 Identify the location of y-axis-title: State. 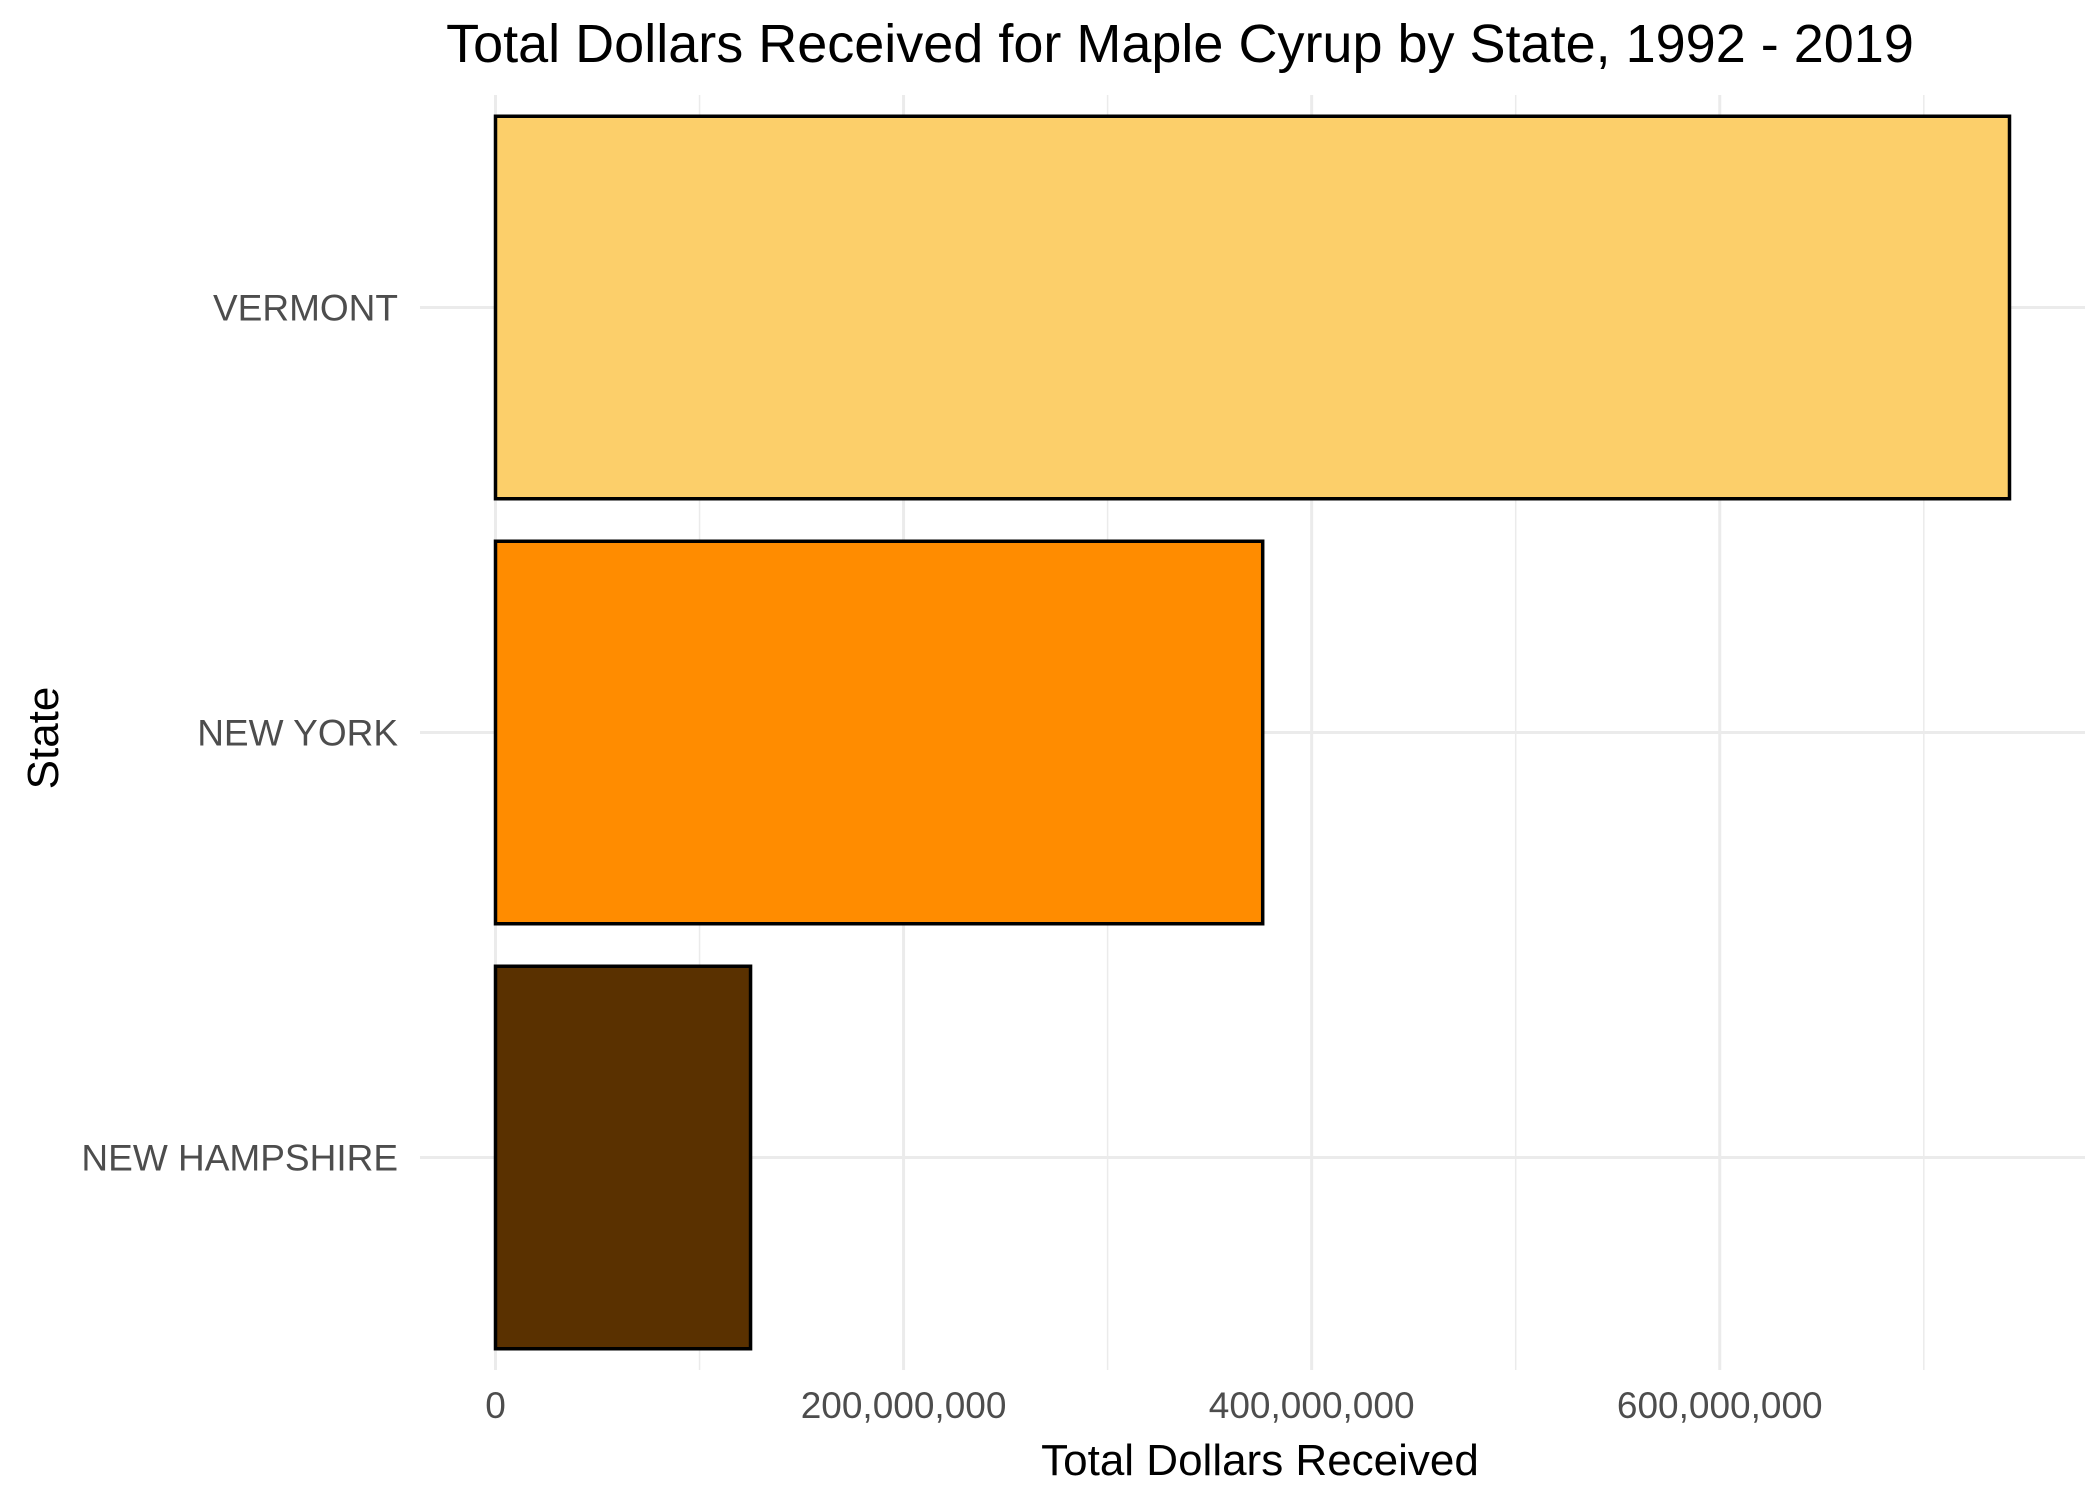
(43, 738).